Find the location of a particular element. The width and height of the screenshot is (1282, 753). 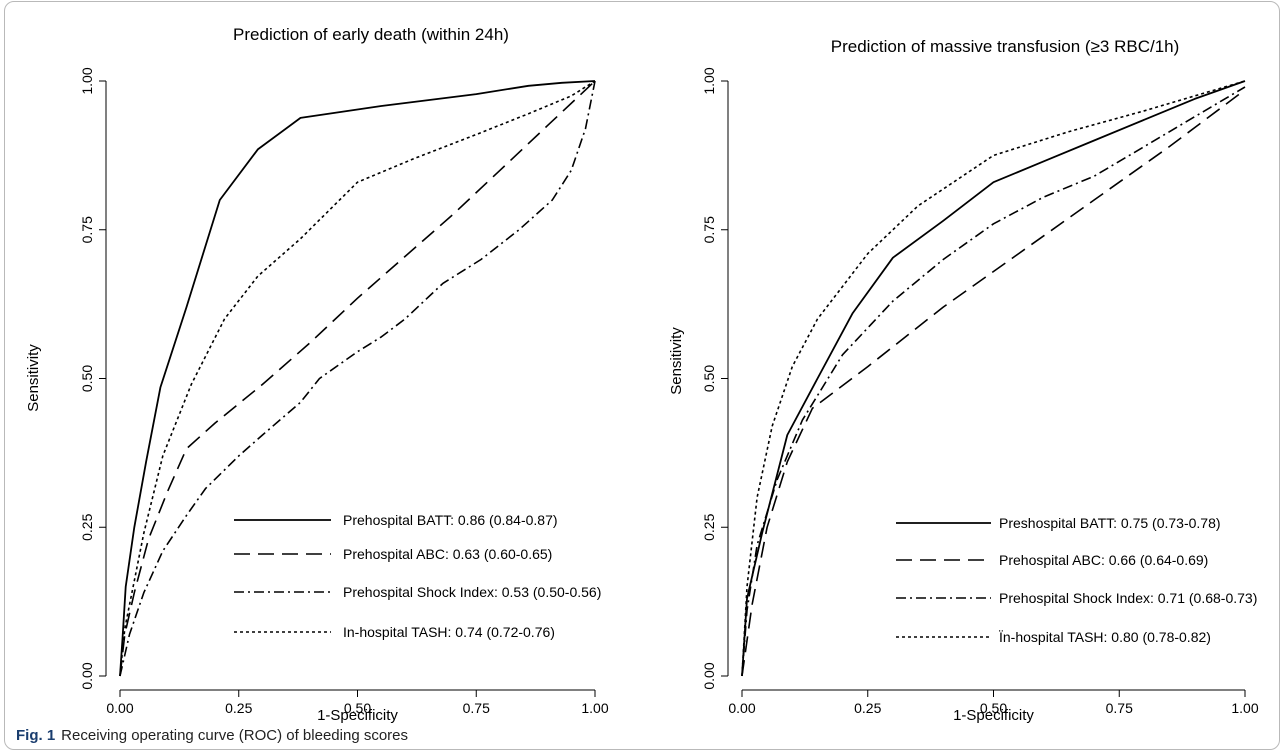

legend-entry: Preshospital BATT: 0.75 (0.73-0.78) is located at coordinates (1110, 523).